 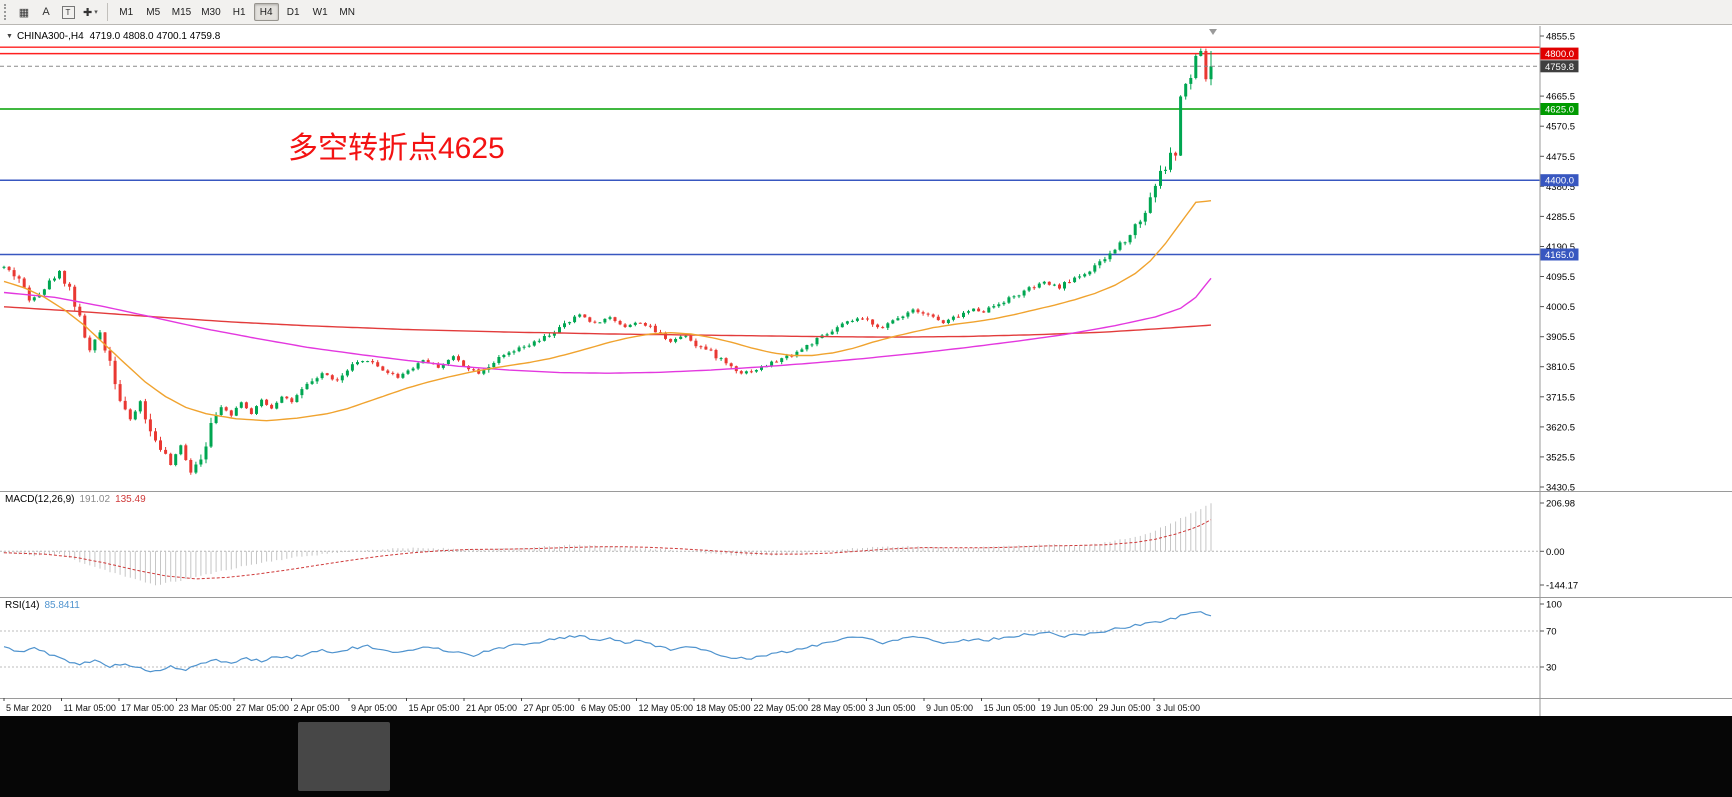 I want to click on chart-shift-marker, so click(x=1213, y=32).